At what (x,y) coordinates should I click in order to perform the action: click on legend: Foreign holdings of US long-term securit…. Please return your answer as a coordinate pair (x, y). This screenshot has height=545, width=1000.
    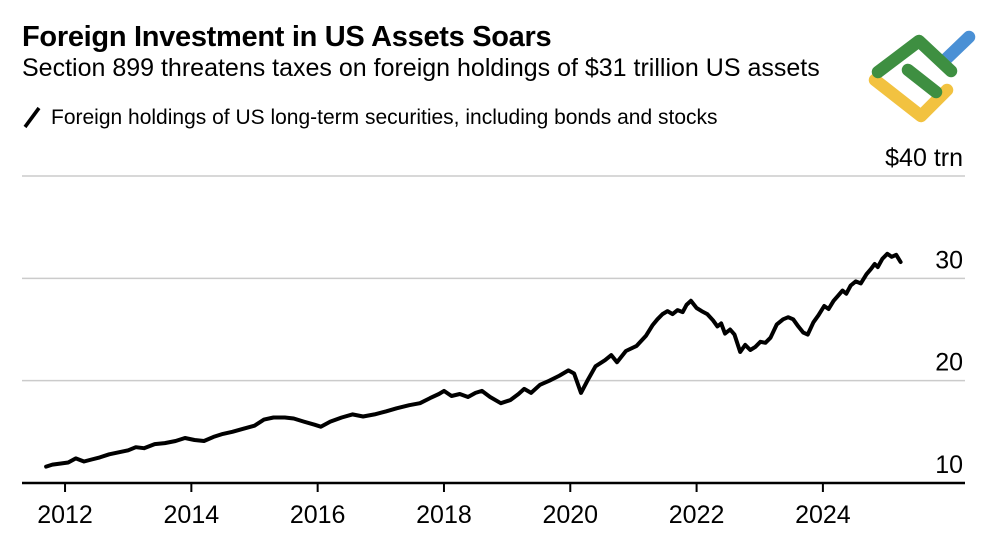
    Looking at the image, I should click on (370, 117).